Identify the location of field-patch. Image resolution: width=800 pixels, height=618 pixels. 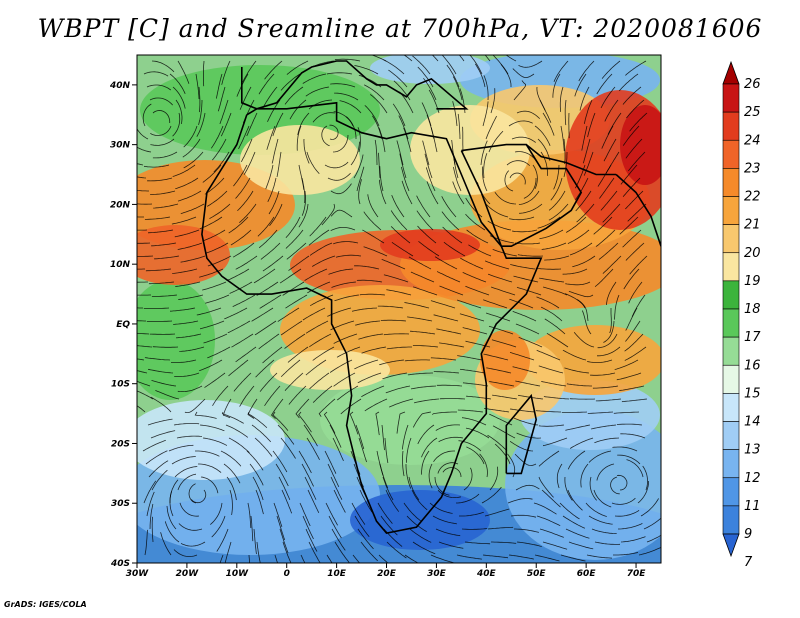
(211, 440).